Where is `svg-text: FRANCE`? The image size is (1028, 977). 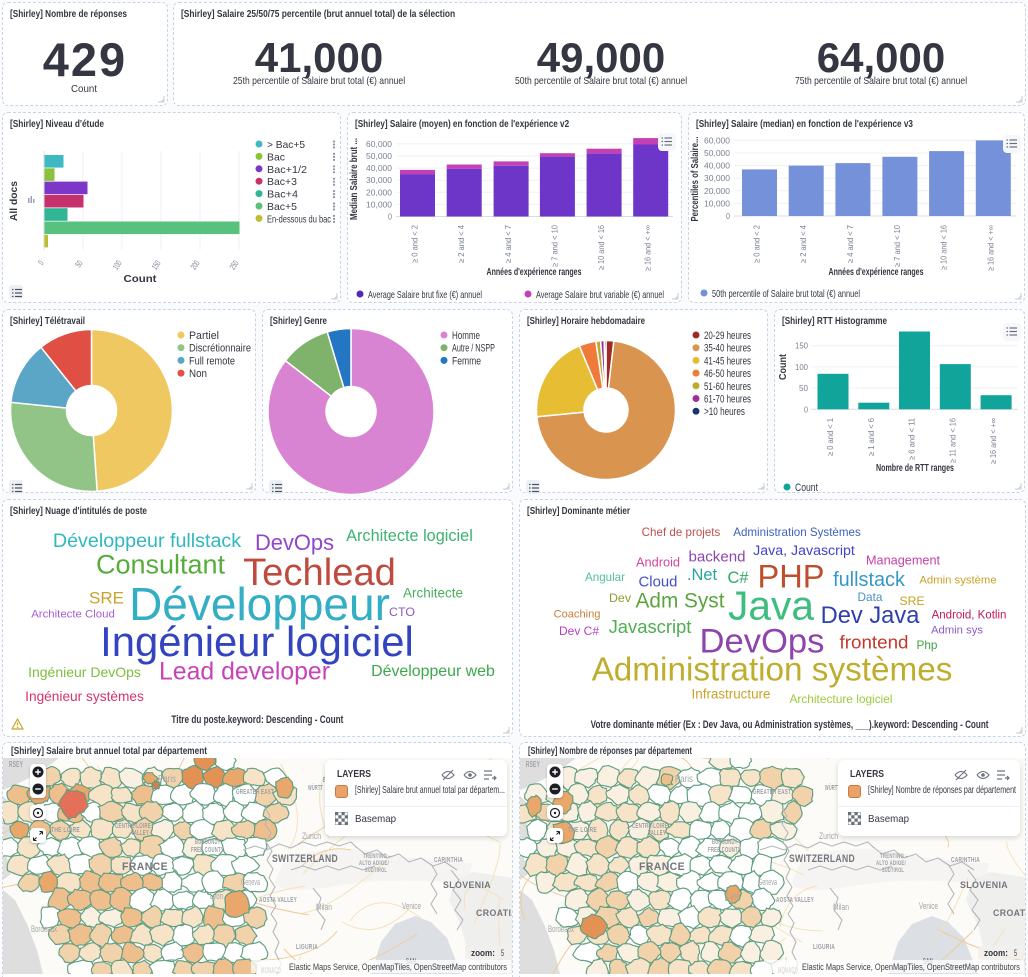
svg-text: FRANCE is located at coordinates (662, 867).